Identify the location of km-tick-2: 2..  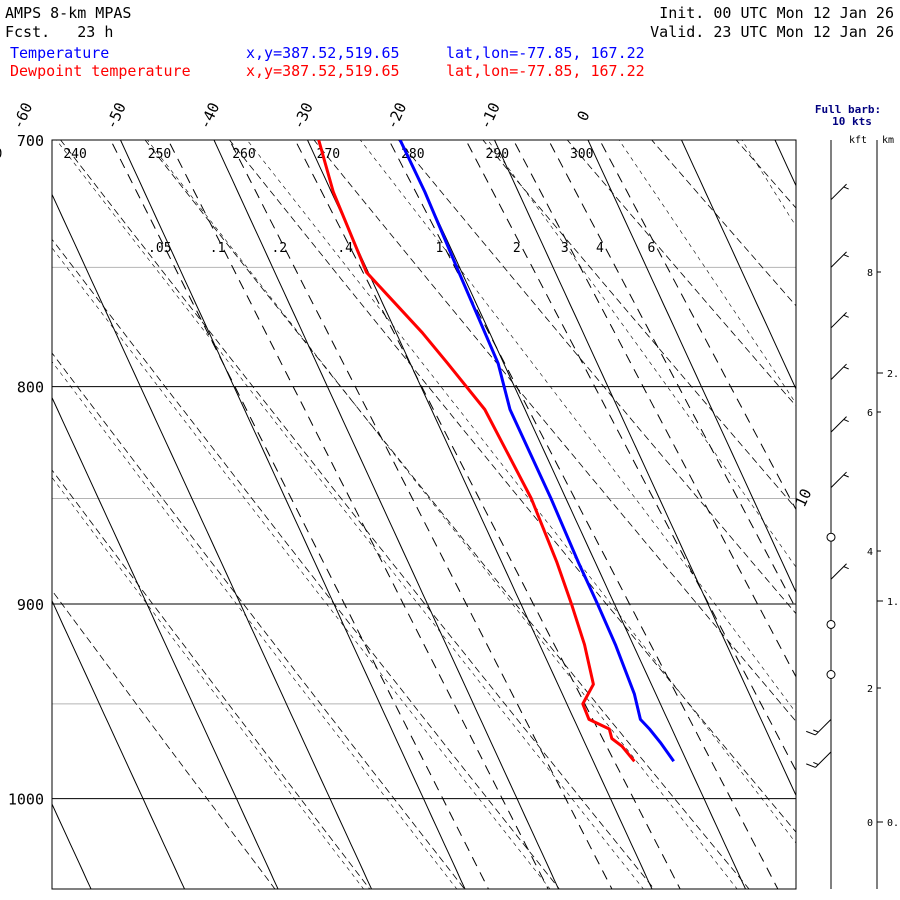
(888, 374).